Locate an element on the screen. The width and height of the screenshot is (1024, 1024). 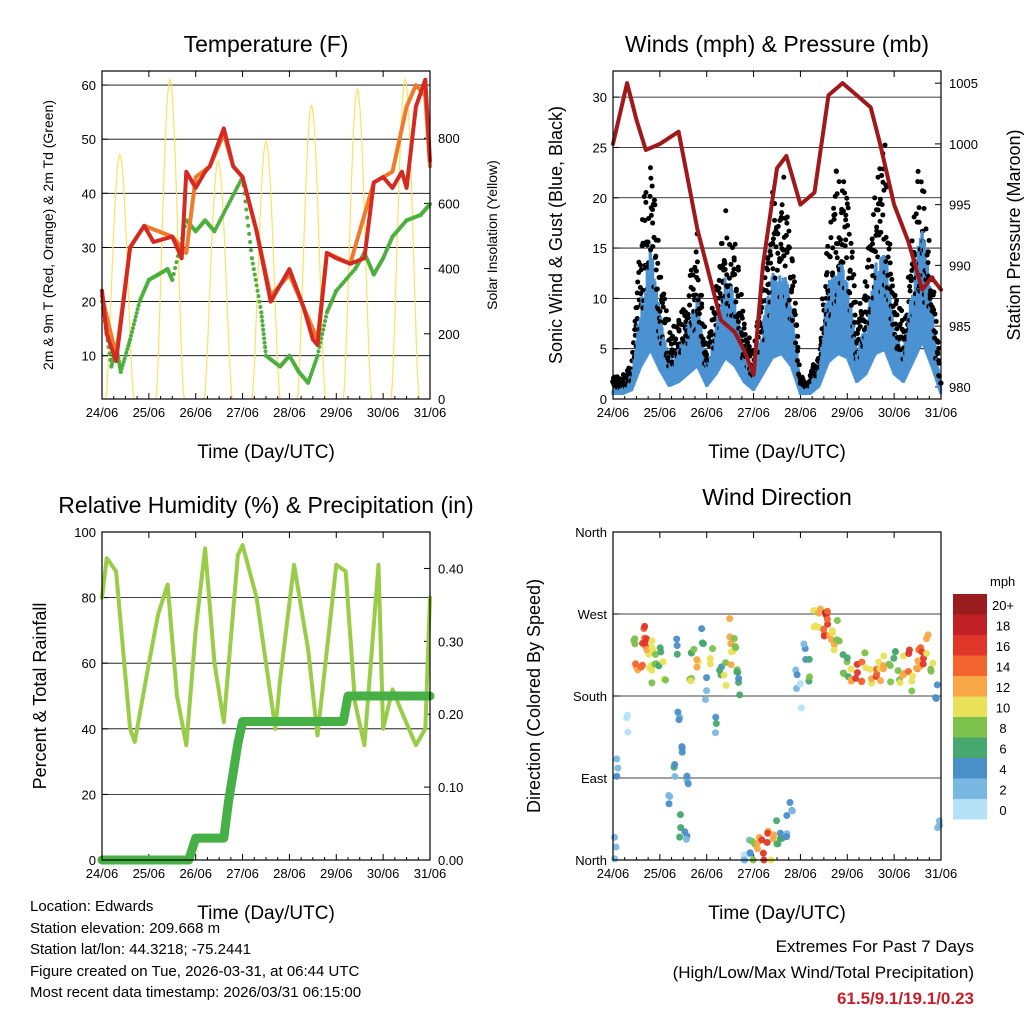
humidity-line is located at coordinates (266, 645).